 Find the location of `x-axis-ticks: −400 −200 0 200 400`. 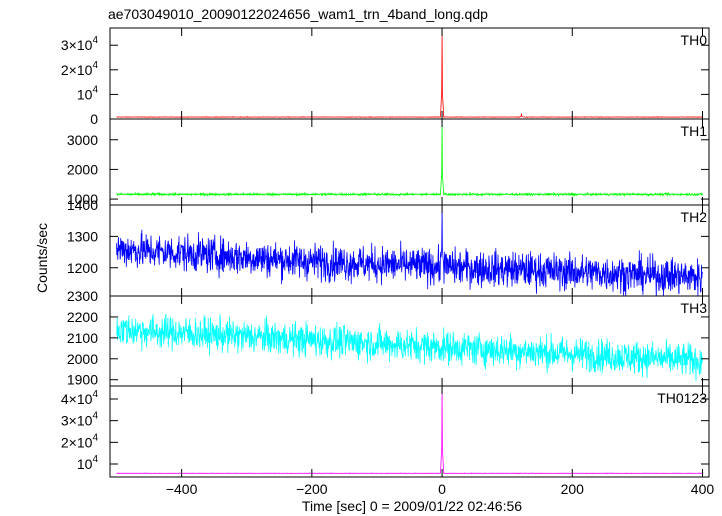

x-axis-ticks: −400 −200 0 200 400 is located at coordinates (440, 489).